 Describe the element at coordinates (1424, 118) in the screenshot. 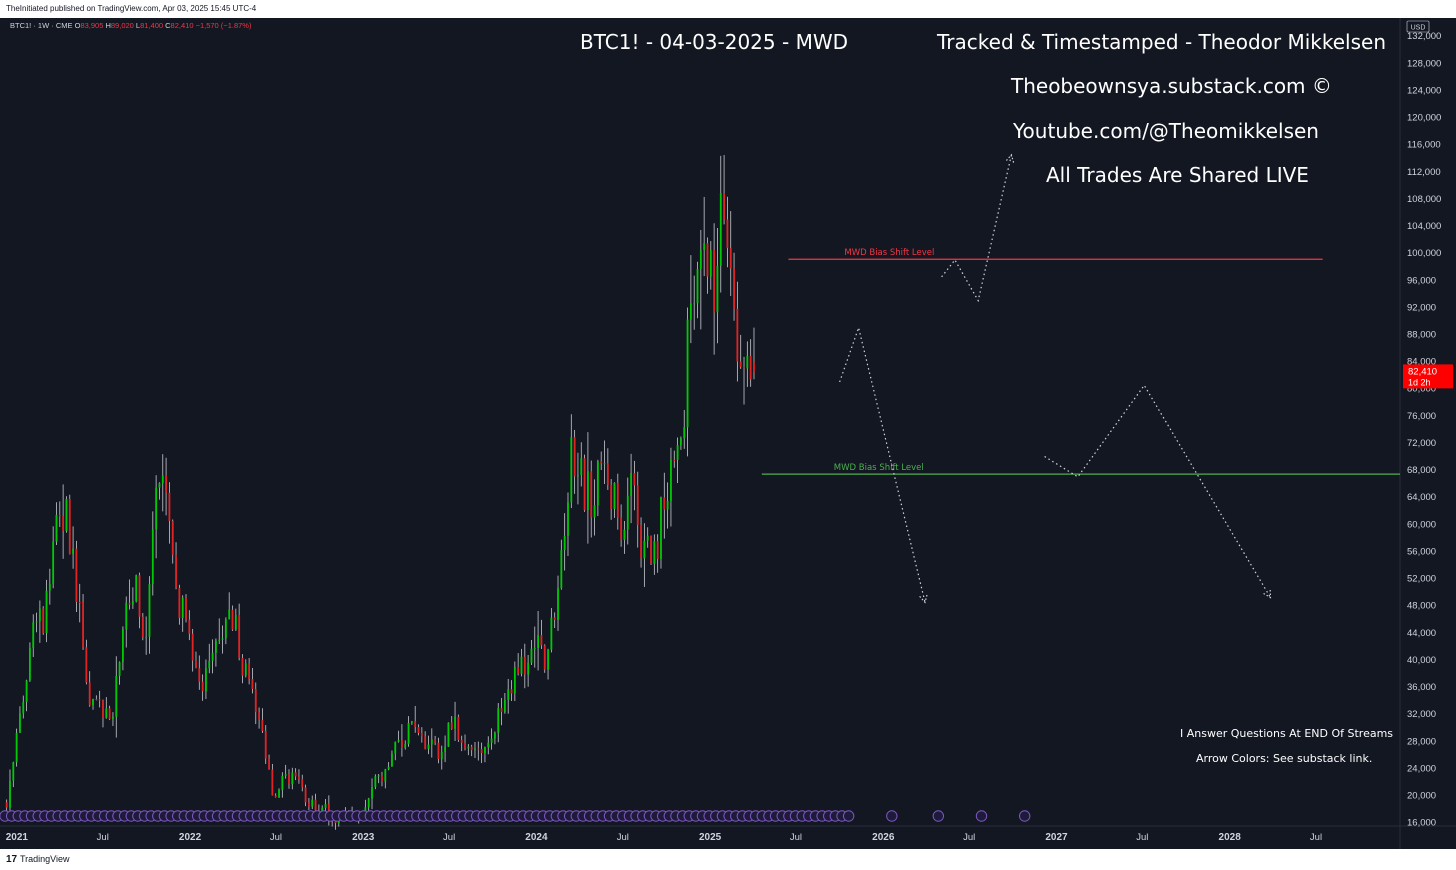

I see `y-tick-label: 120,000` at that location.